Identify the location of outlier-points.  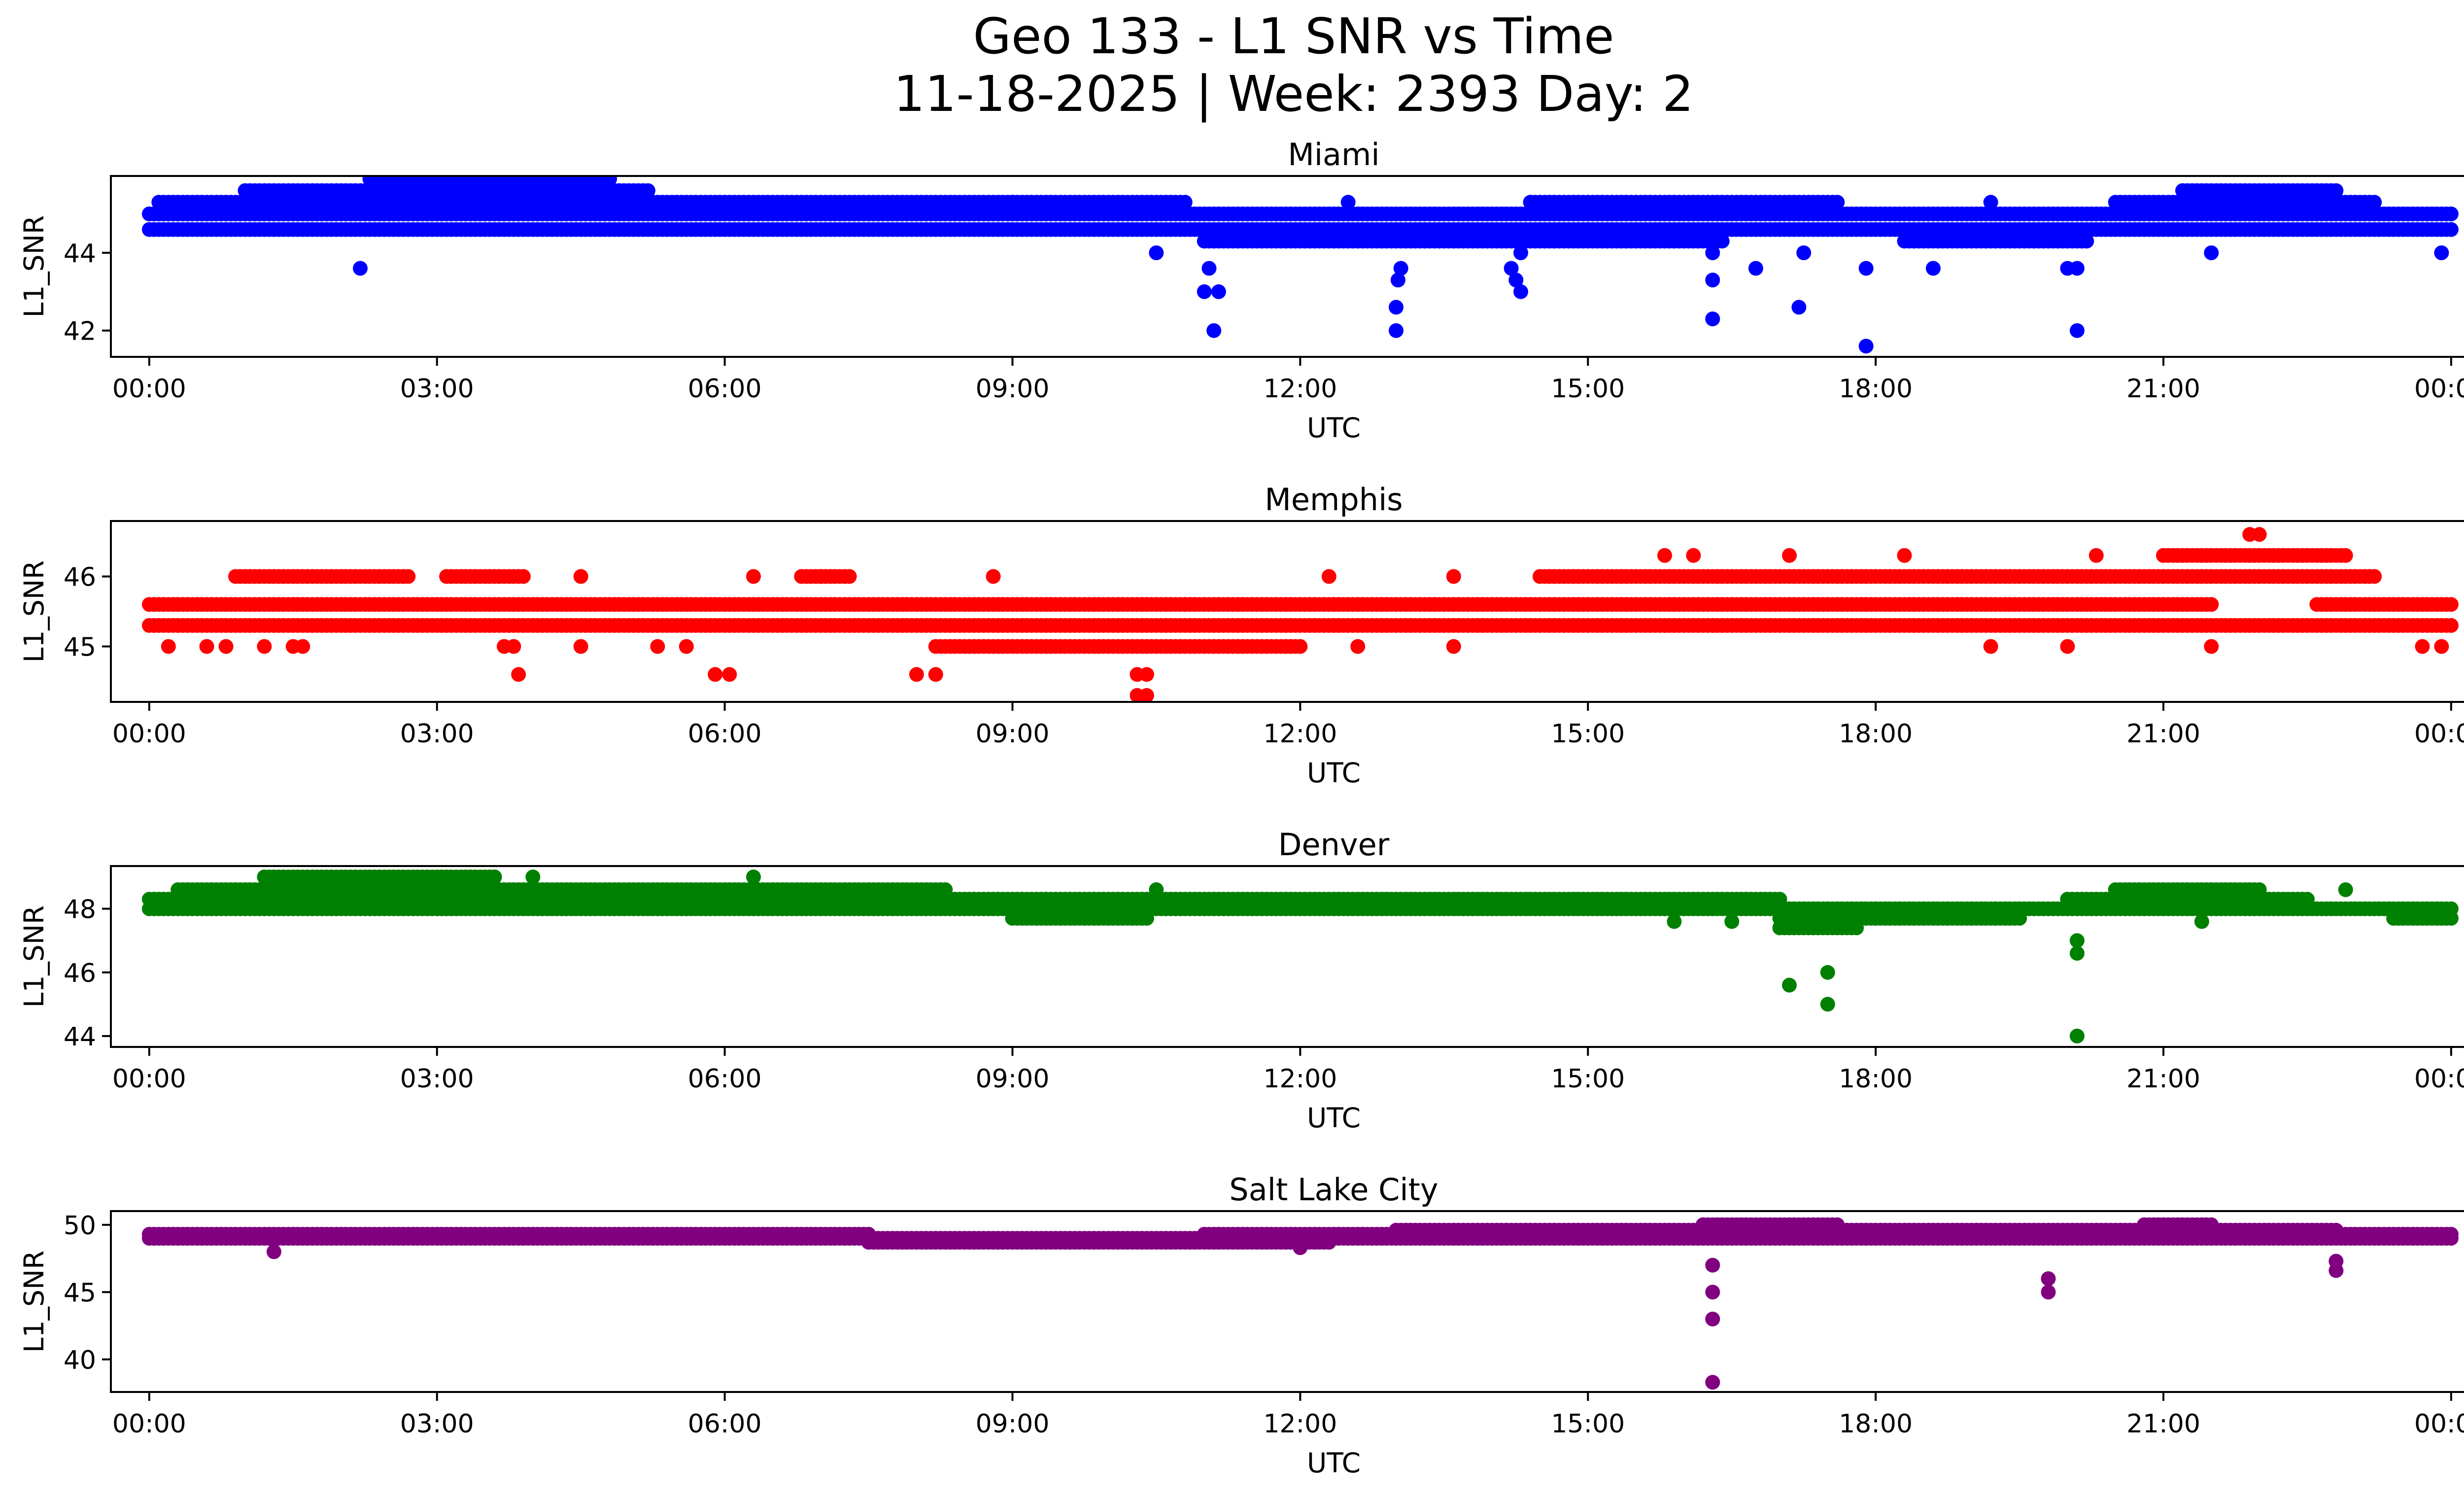
(1305, 614).